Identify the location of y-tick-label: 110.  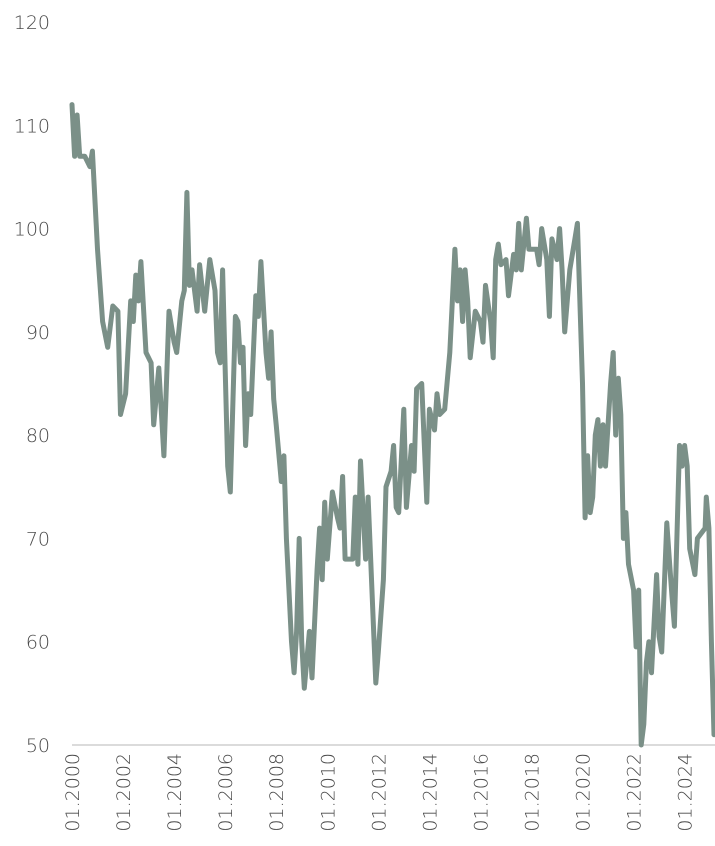
(32, 126).